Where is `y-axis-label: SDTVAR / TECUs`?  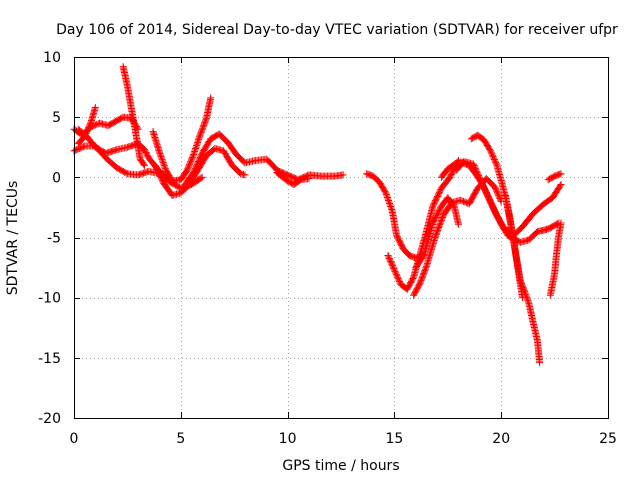 y-axis-label: SDTVAR / TECUs is located at coordinates (13, 238).